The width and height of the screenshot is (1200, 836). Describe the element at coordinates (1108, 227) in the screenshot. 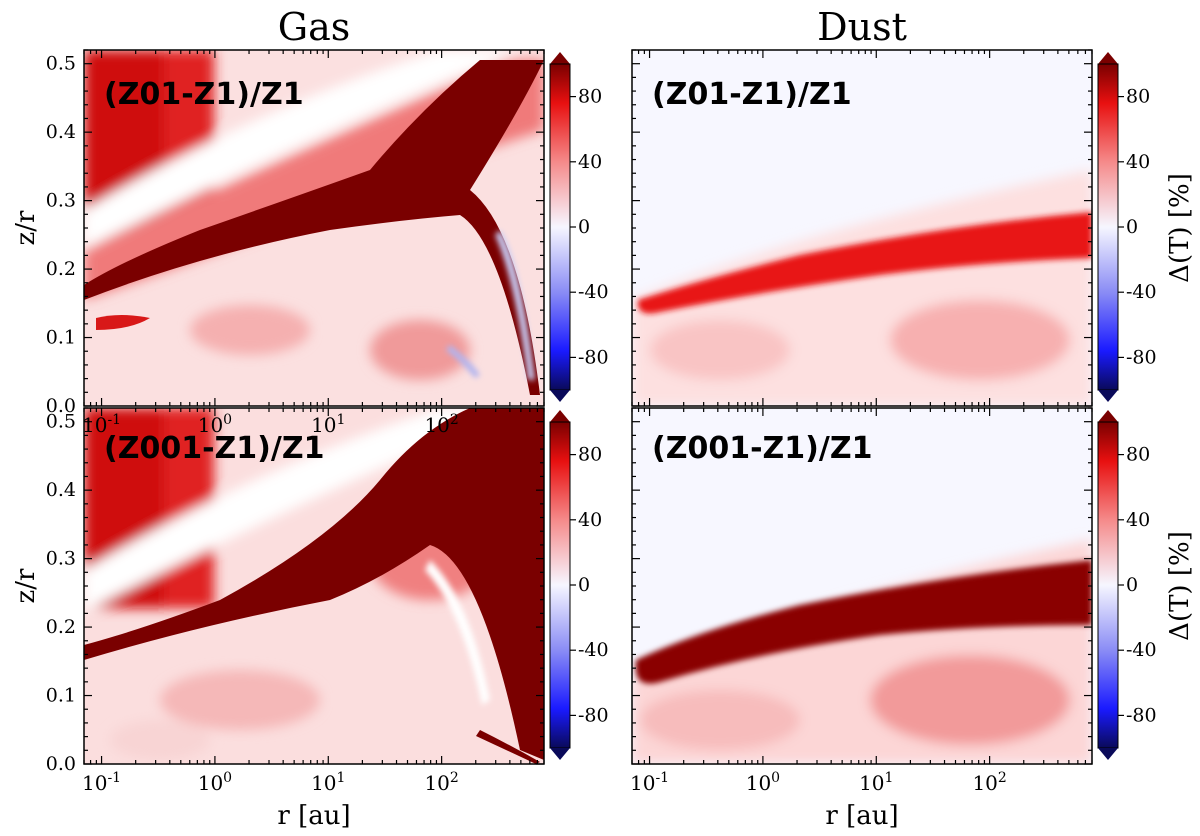

I see `colorbar-tr` at that location.